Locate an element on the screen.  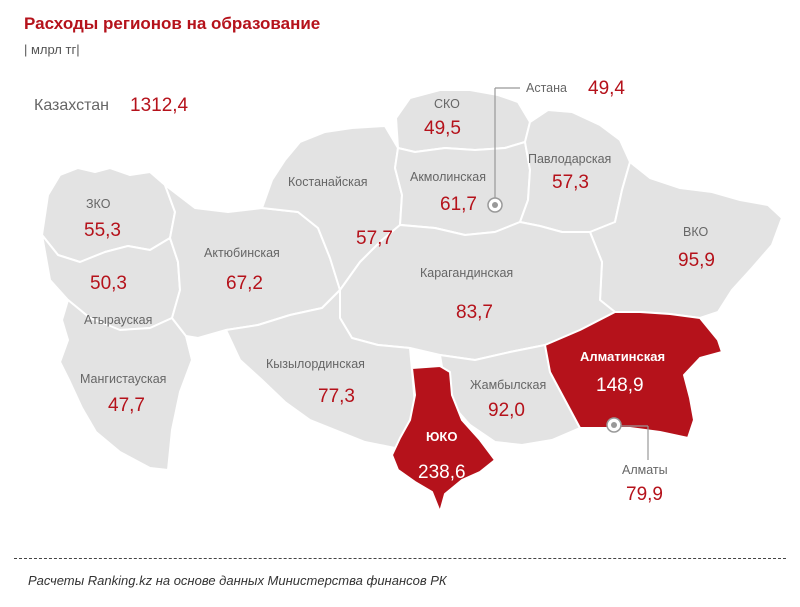
label-kostanay-name: Костанайская is located at coordinates (328, 182).